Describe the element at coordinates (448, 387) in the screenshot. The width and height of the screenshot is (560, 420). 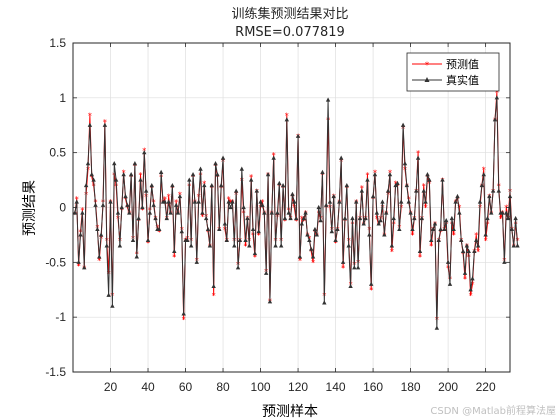
I see `x-tick-label: 200` at that location.